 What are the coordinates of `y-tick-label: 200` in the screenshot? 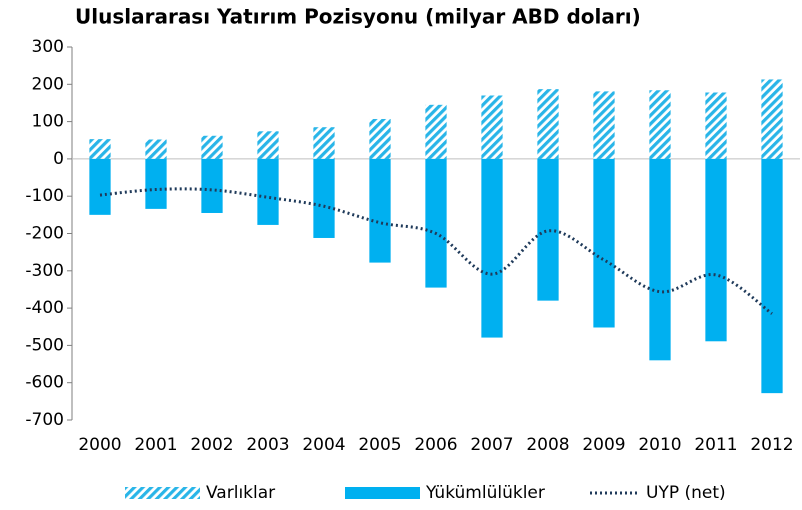 It's located at (48, 84).